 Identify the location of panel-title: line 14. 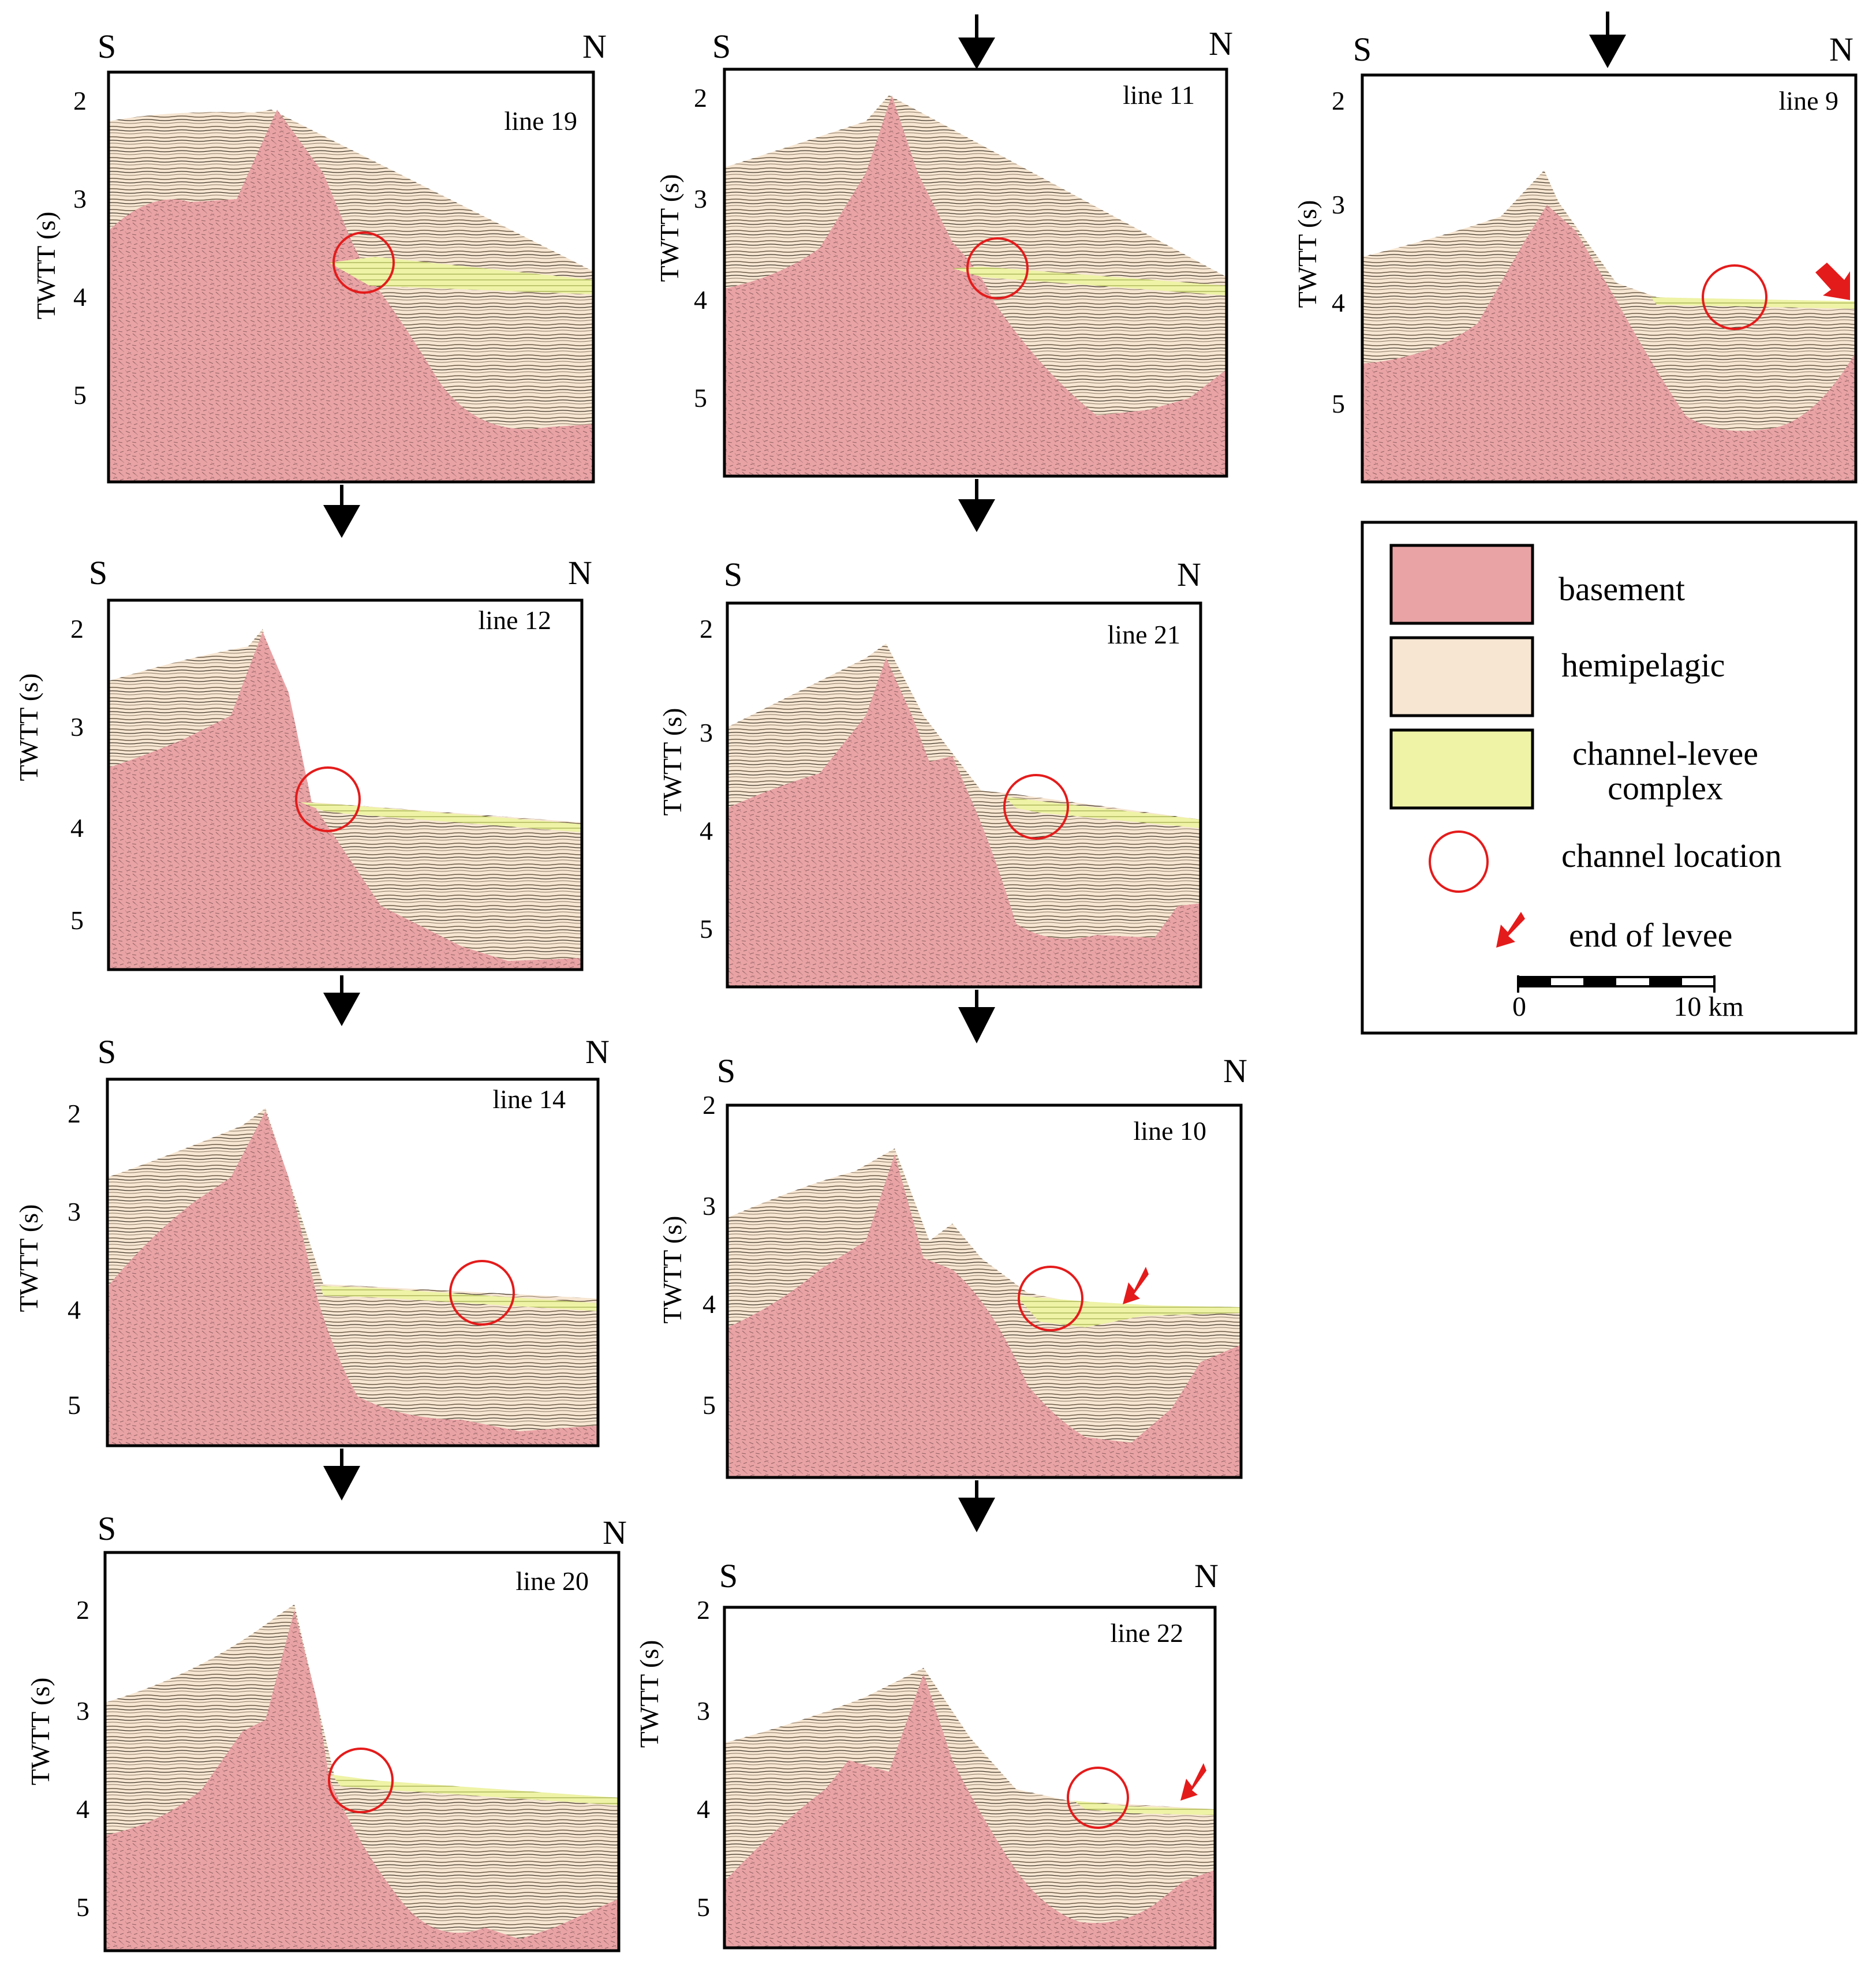
(529, 1099).